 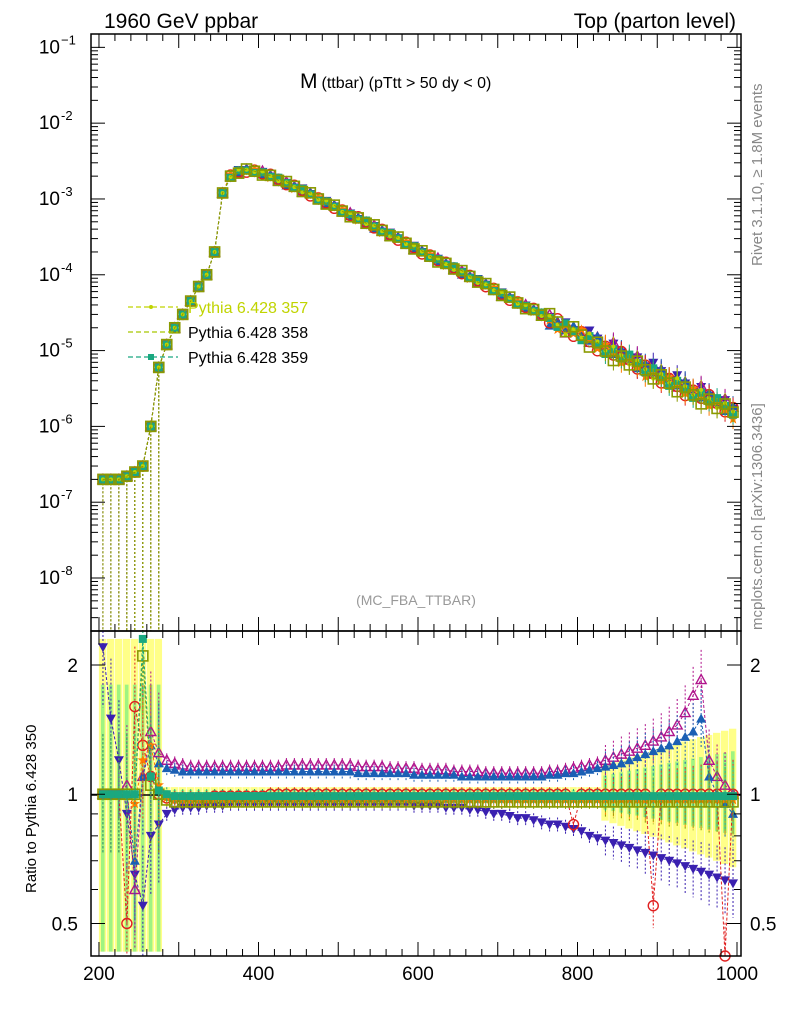 What do you see at coordinates (68, 39) in the screenshot?
I see `main-y-tick-exponent: −1` at bounding box center [68, 39].